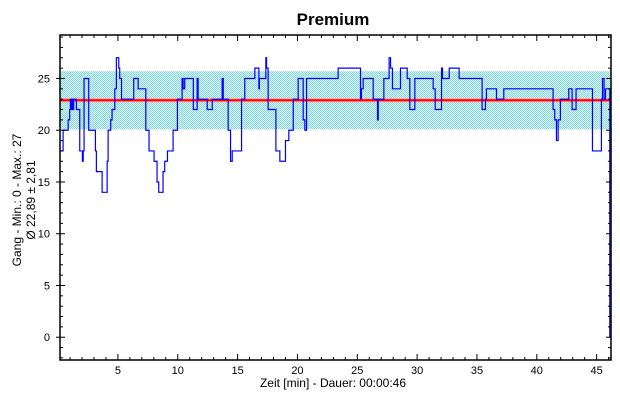 This screenshot has height=400, width=620. I want to click on chart-title: Premium, so click(333, 19).